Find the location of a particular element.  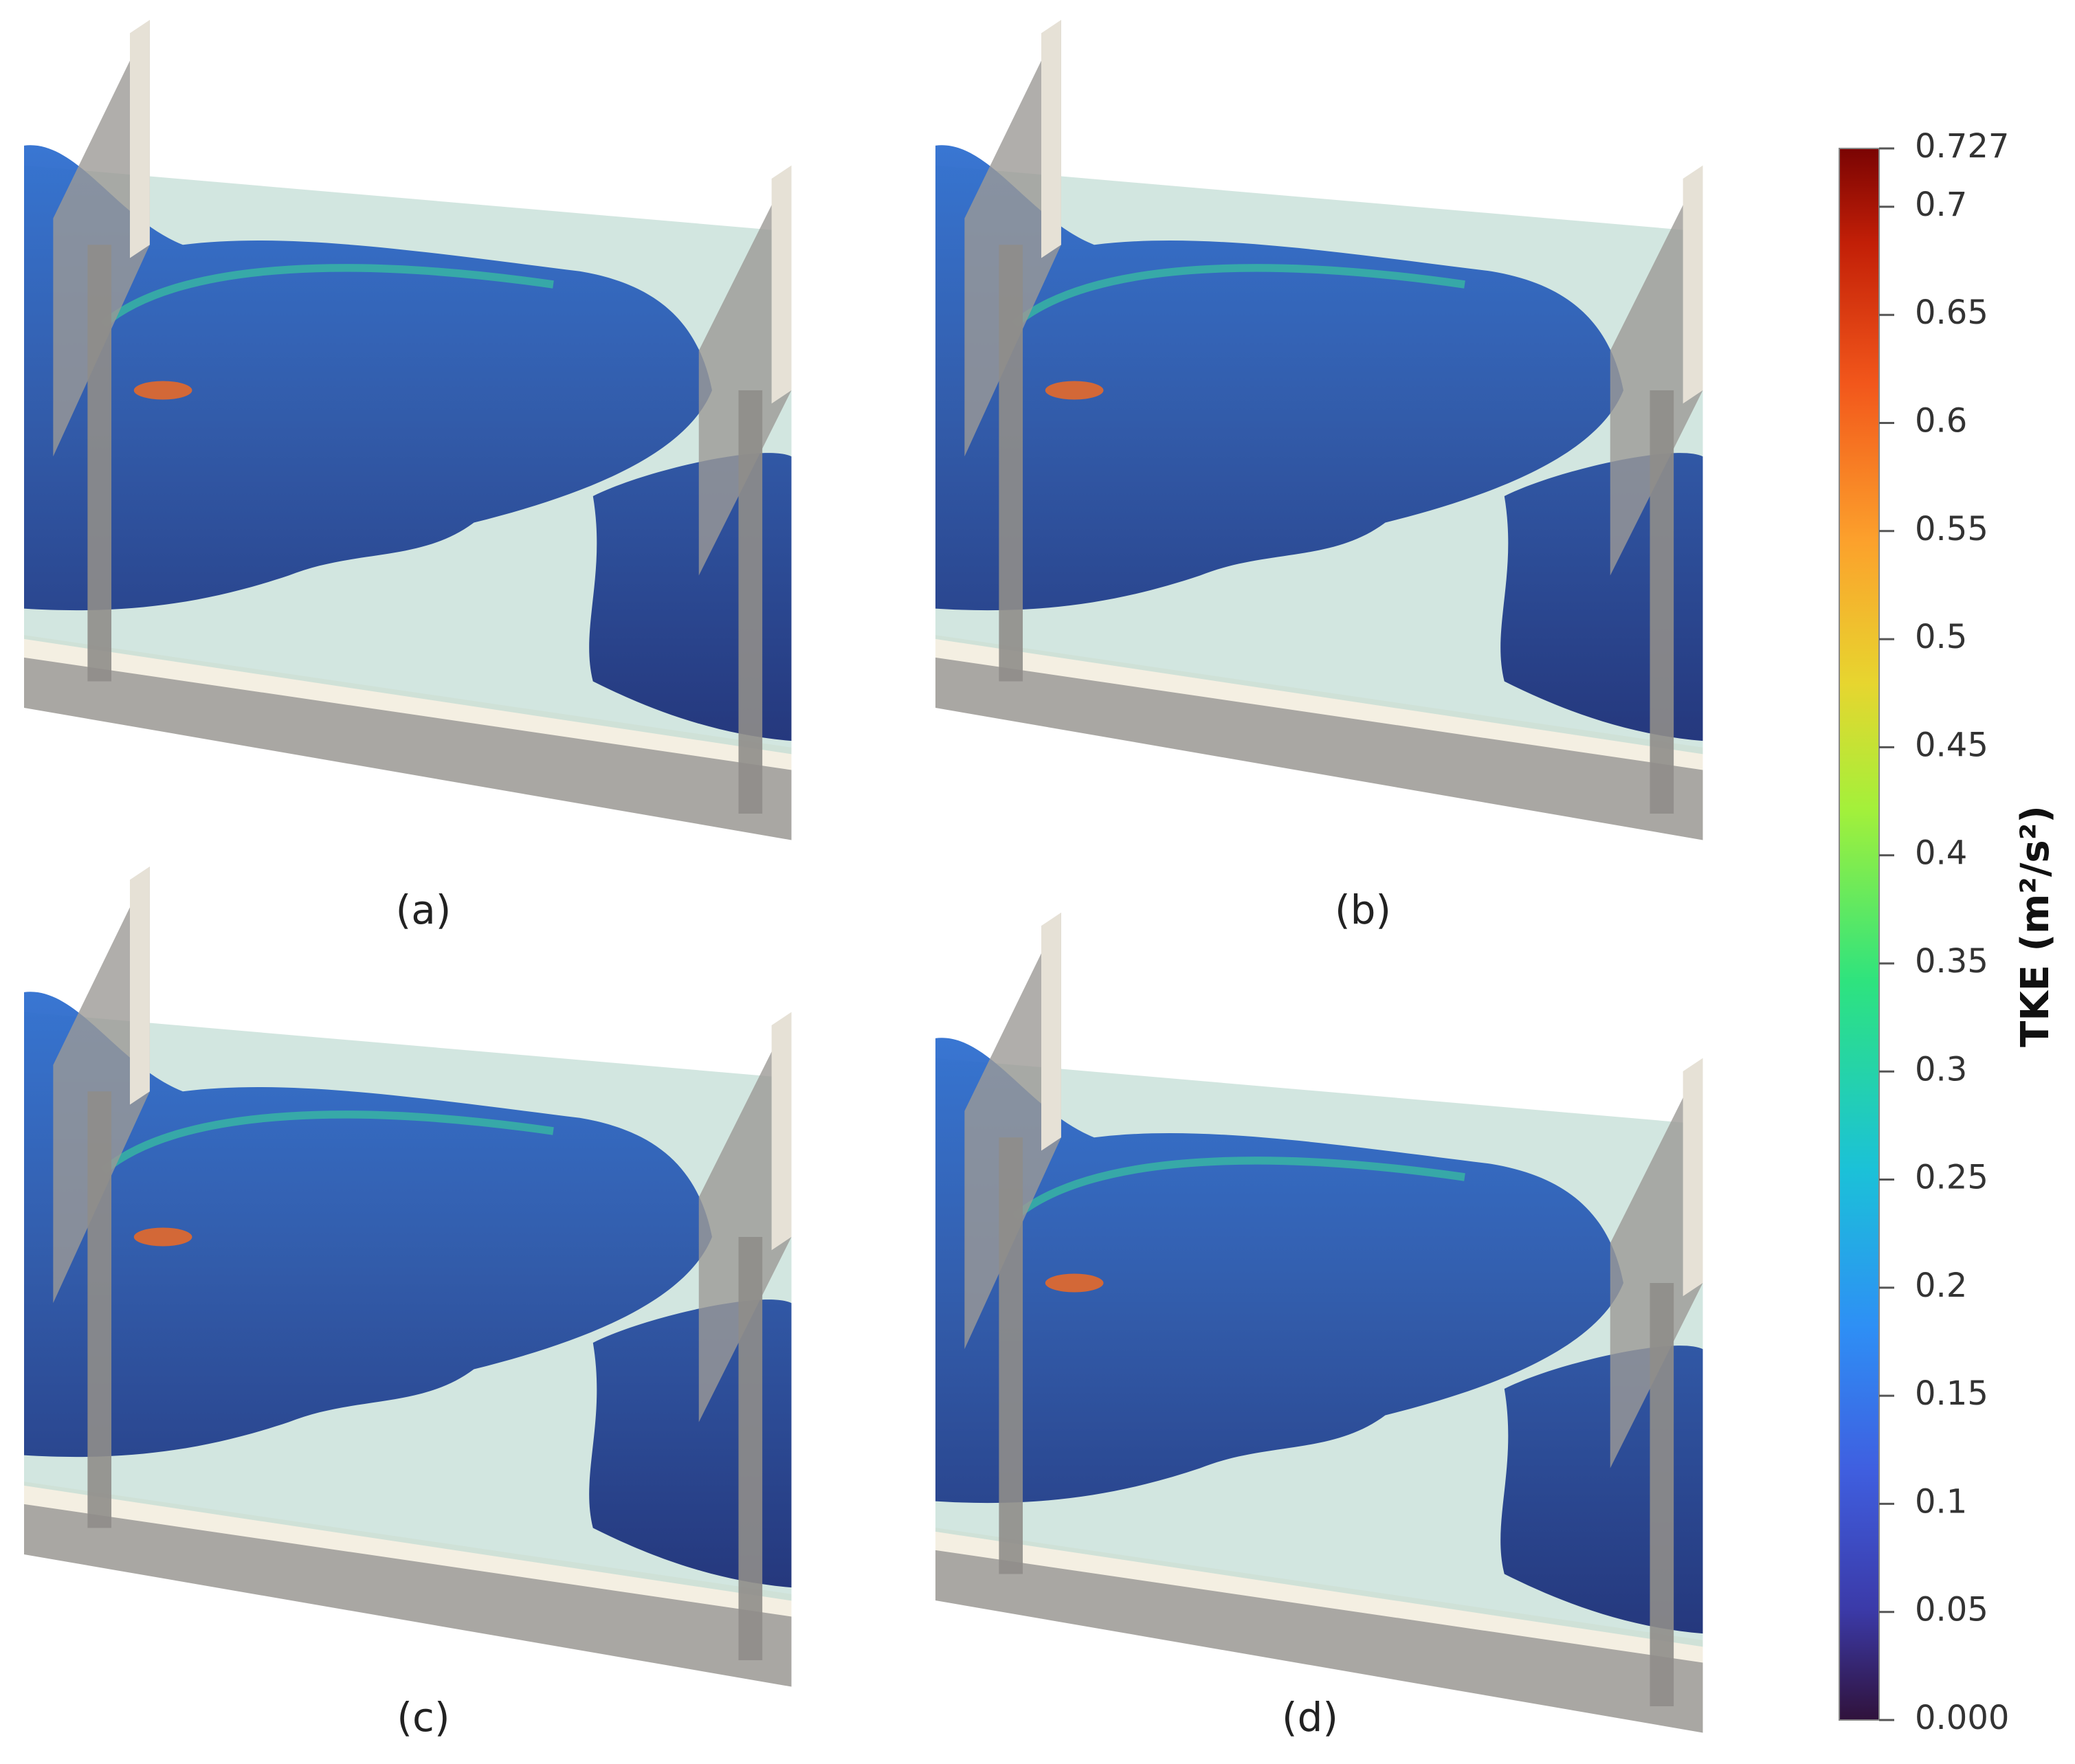

colorbar-tick-label: 0.05 is located at coordinates (1951, 1610).